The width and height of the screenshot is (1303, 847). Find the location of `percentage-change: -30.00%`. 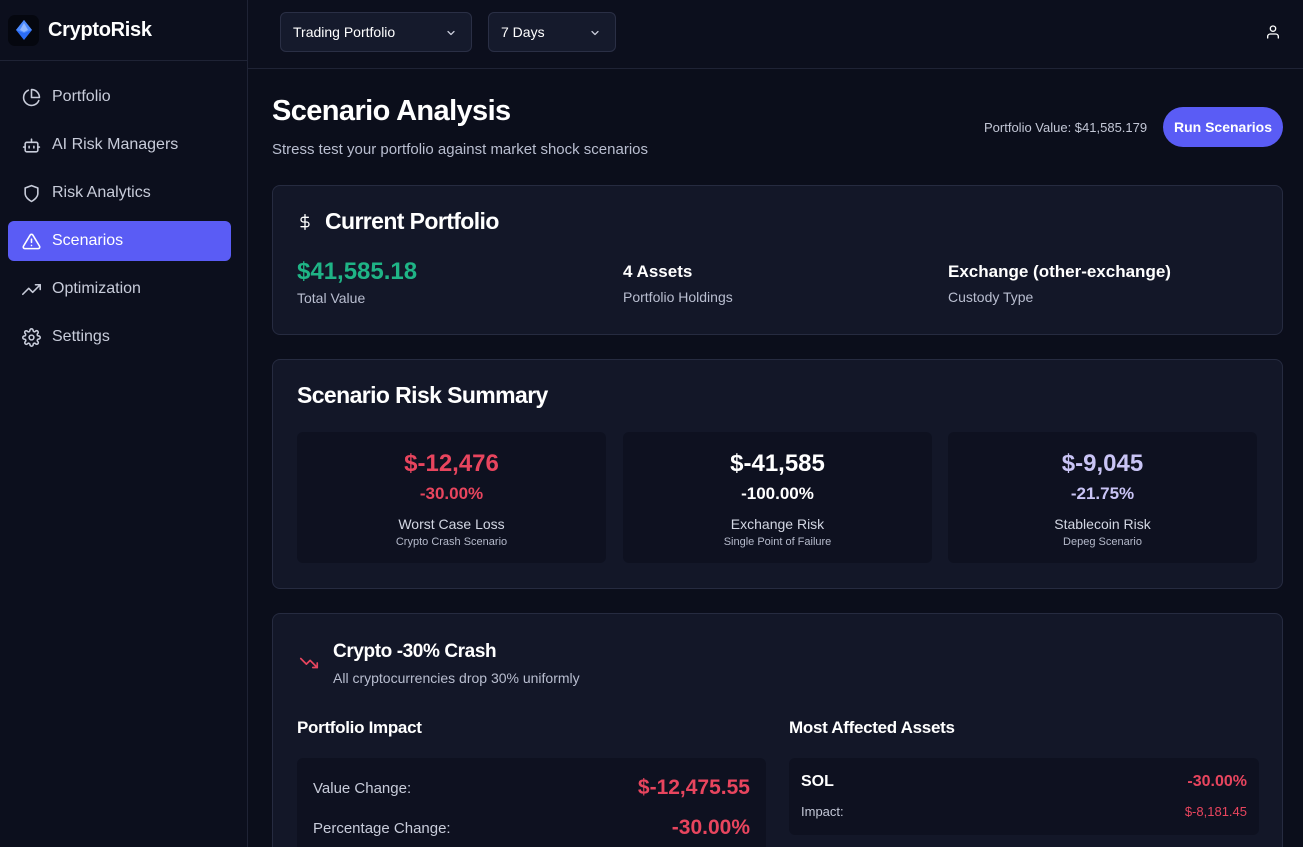

percentage-change: -30.00% is located at coordinates (710, 827).